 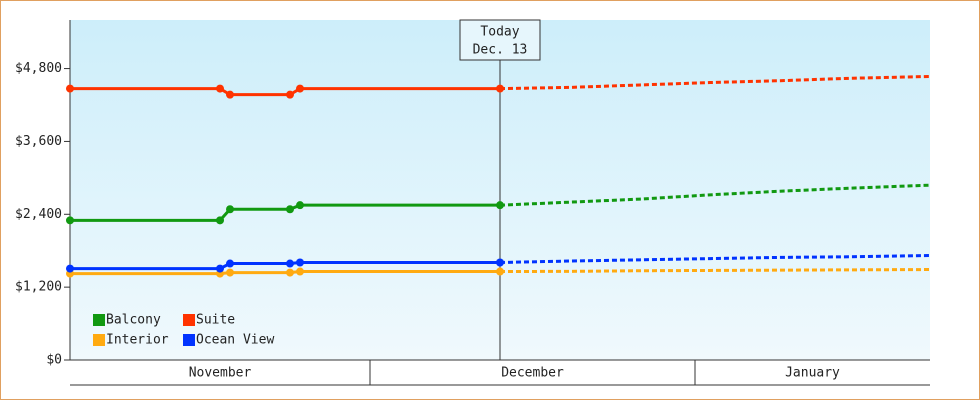 I want to click on y-tick-label: $3,600, so click(x=38, y=141).